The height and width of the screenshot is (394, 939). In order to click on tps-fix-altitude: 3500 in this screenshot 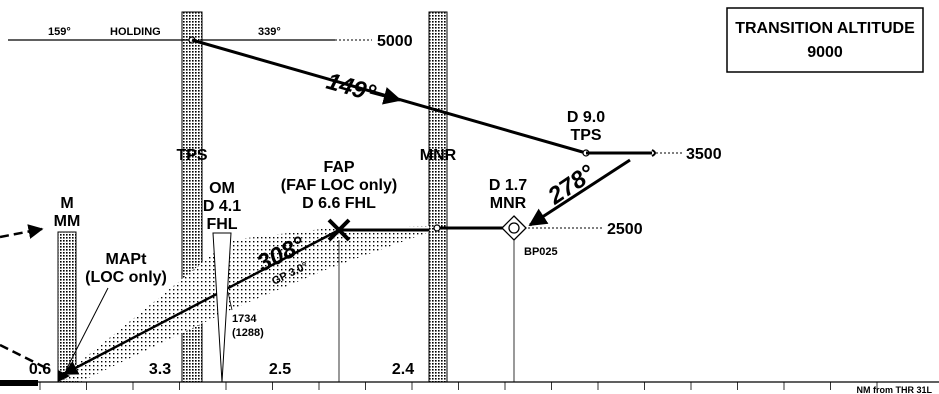, I will do `click(704, 154)`.